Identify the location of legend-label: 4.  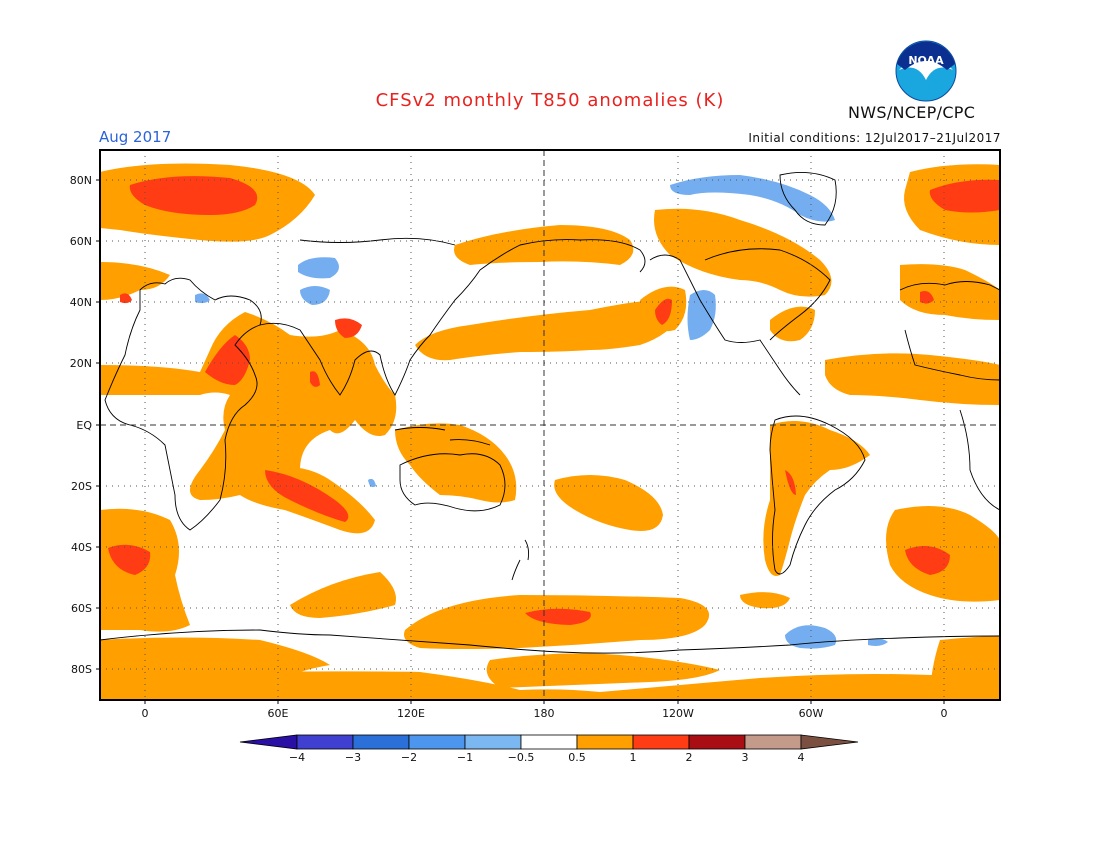
(801, 757).